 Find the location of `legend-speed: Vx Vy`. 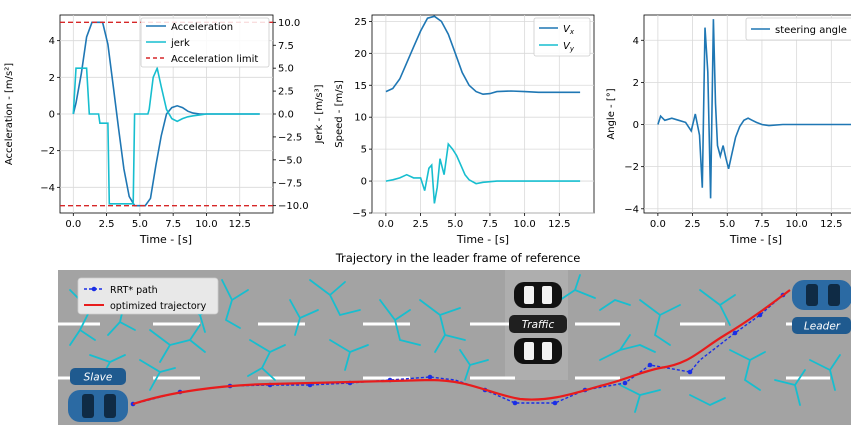

legend-speed: Vx Vy is located at coordinates (562, 37).